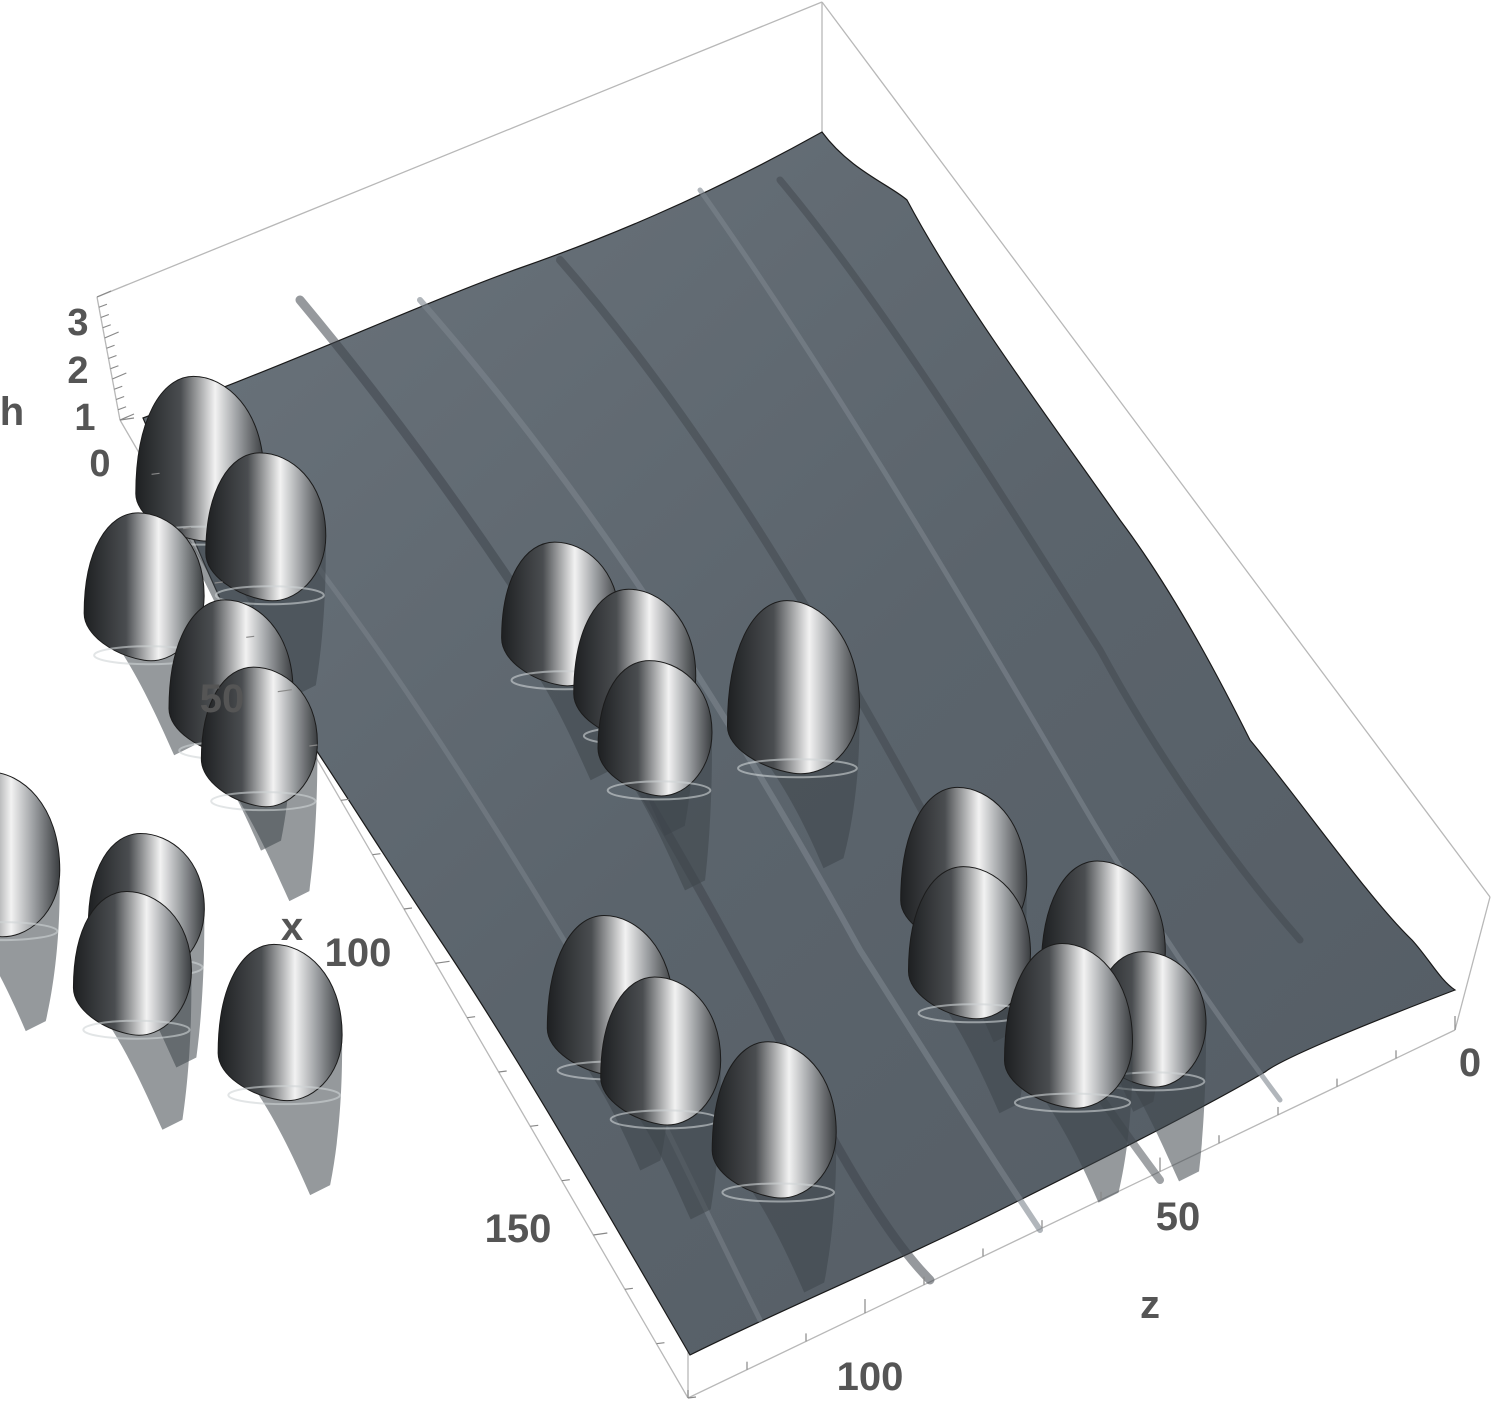 The image size is (1496, 1403). What do you see at coordinates (518, 1229) in the screenshot?
I see `x-tick-label: 150` at bounding box center [518, 1229].